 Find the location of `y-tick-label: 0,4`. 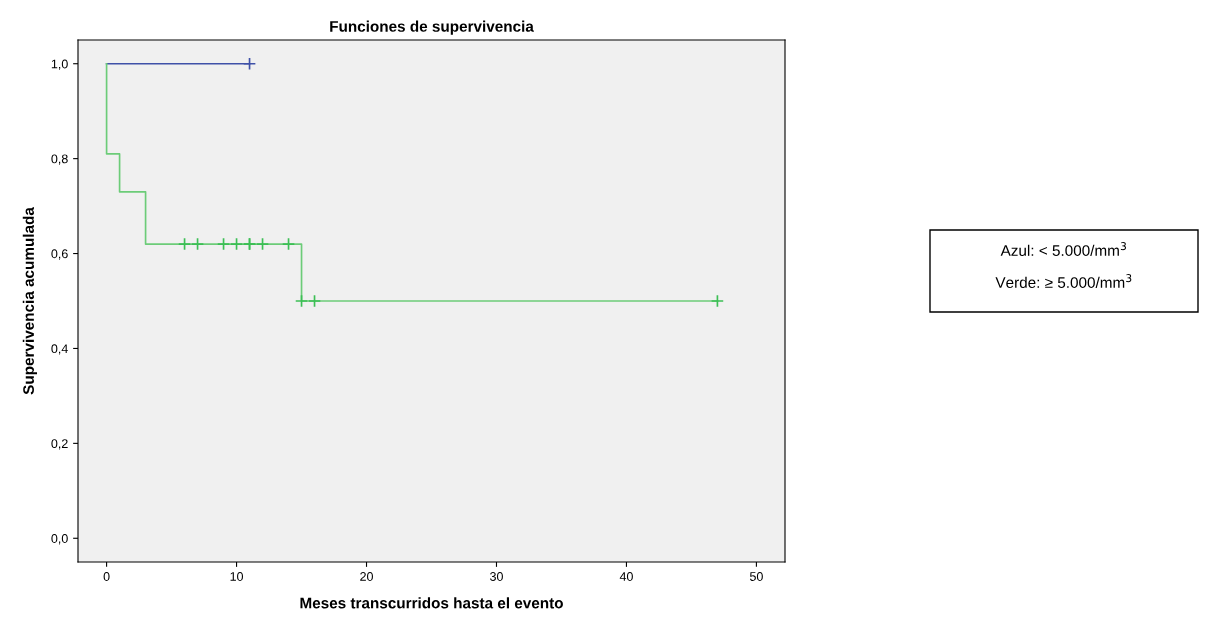

y-tick-label: 0,4 is located at coordinates (59, 349).